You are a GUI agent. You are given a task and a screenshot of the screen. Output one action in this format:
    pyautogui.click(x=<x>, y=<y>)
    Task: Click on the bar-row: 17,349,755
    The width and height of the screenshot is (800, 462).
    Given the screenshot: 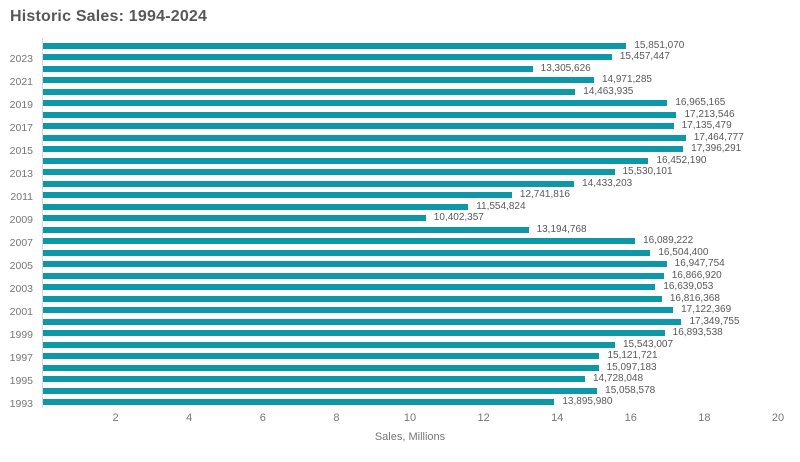 What is the action you would take?
    pyautogui.click(x=411, y=322)
    